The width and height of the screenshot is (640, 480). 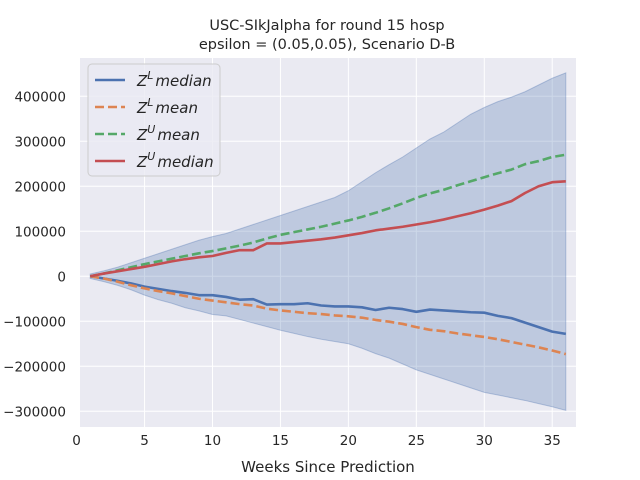 What do you see at coordinates (34, 367) in the screenshot?
I see `y-tick-label: −200000` at bounding box center [34, 367].